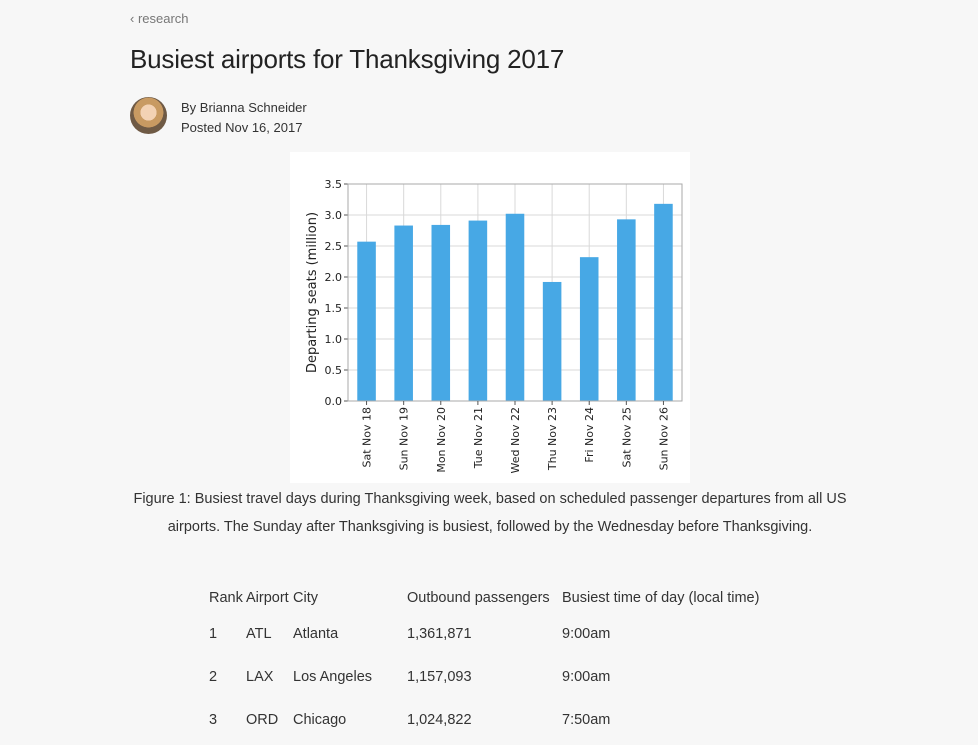  Describe the element at coordinates (484, 676) in the screenshot. I see `table-row: 2 LAX Los Angeles 1,157,093 9:00am` at that location.